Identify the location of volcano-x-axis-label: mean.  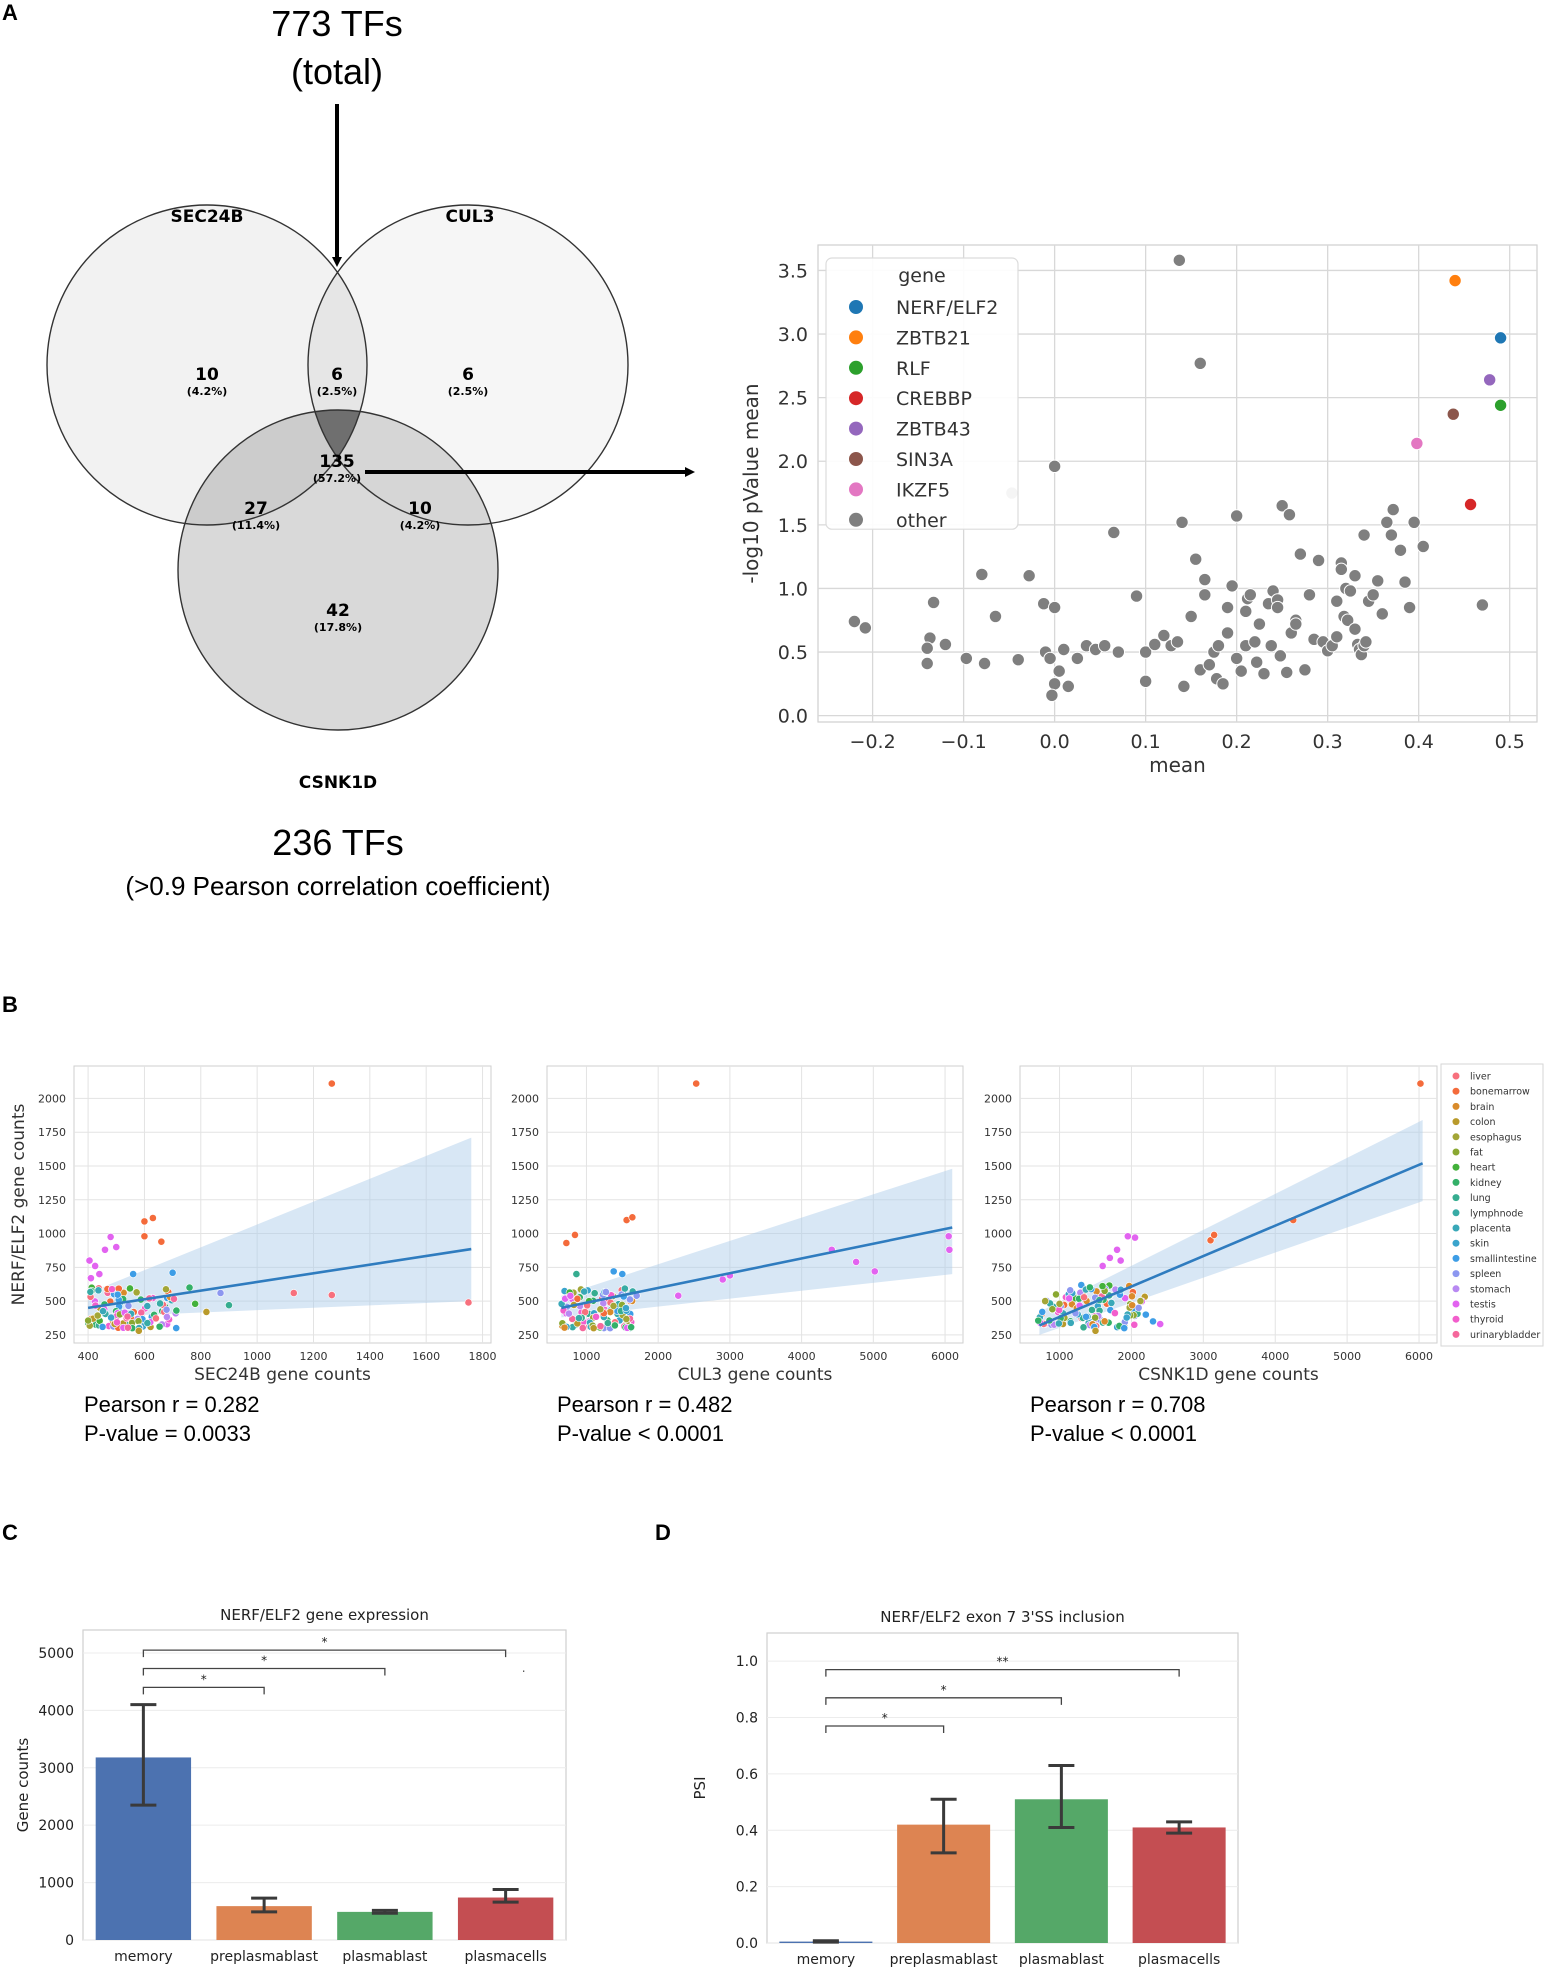
(1177, 765).